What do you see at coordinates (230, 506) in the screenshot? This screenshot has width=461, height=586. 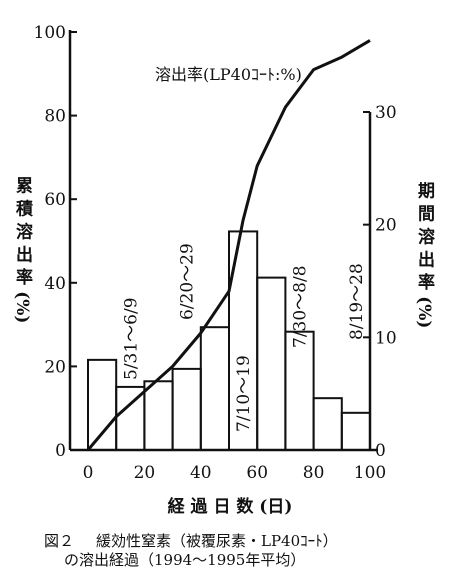 I see `x-axis-label: 経 過 日 数 (日)` at bounding box center [230, 506].